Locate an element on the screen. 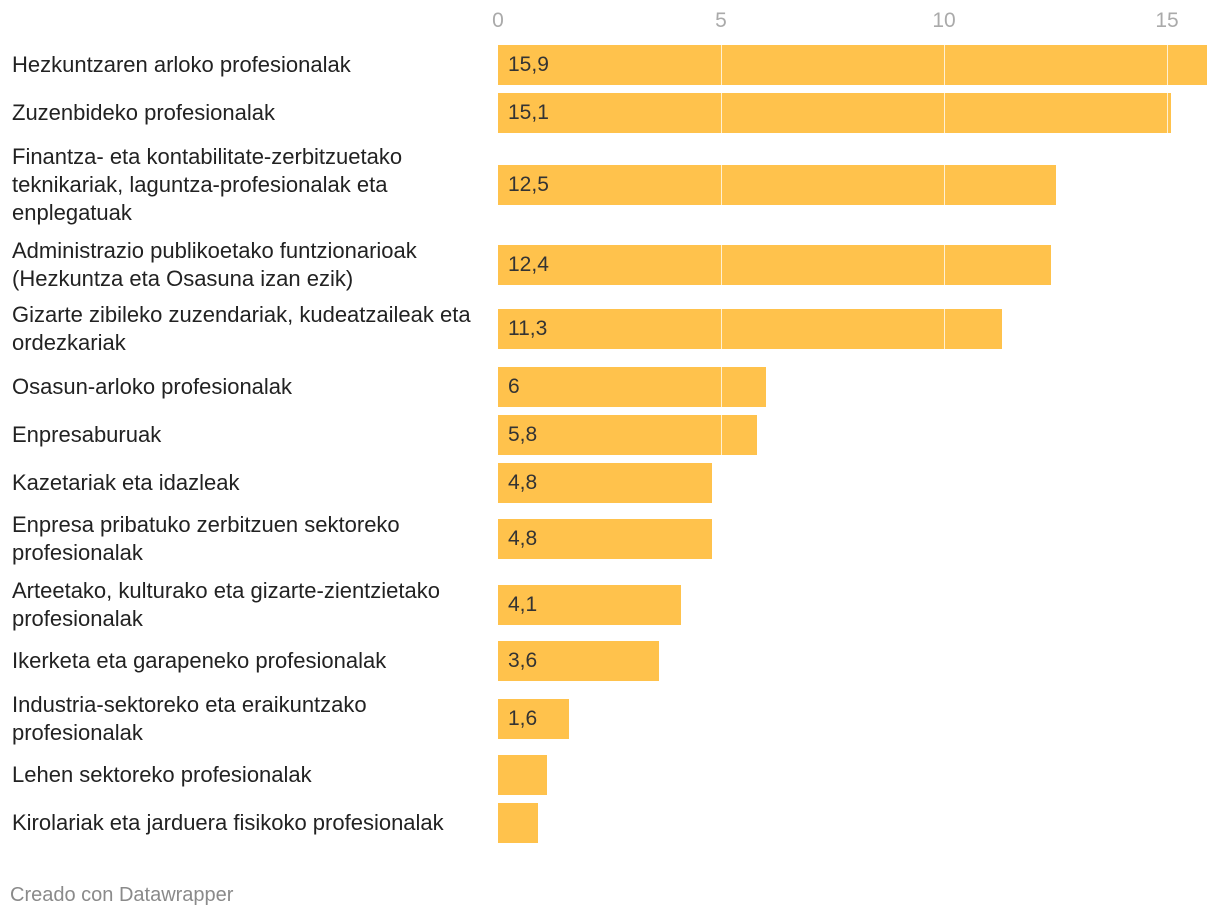  bar-value-label: 5,8 is located at coordinates (523, 434).